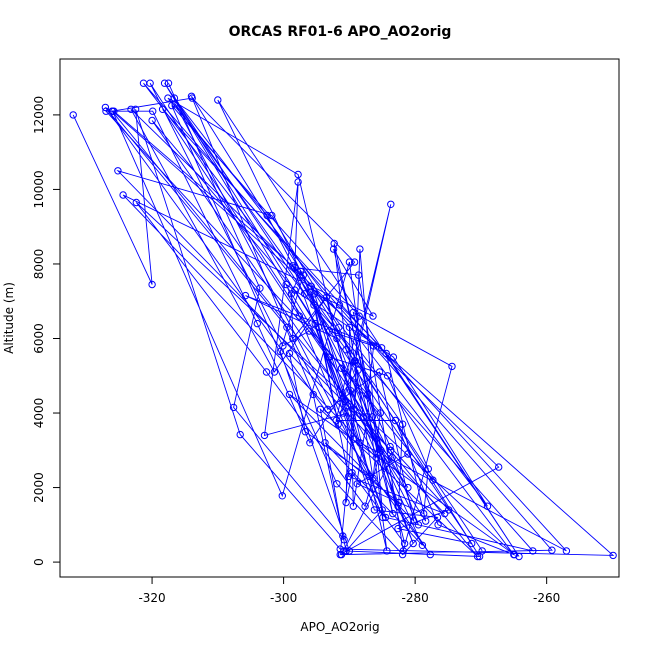  What do you see at coordinates (39, 487) in the screenshot?
I see `y-tick-label: 2000` at bounding box center [39, 487].